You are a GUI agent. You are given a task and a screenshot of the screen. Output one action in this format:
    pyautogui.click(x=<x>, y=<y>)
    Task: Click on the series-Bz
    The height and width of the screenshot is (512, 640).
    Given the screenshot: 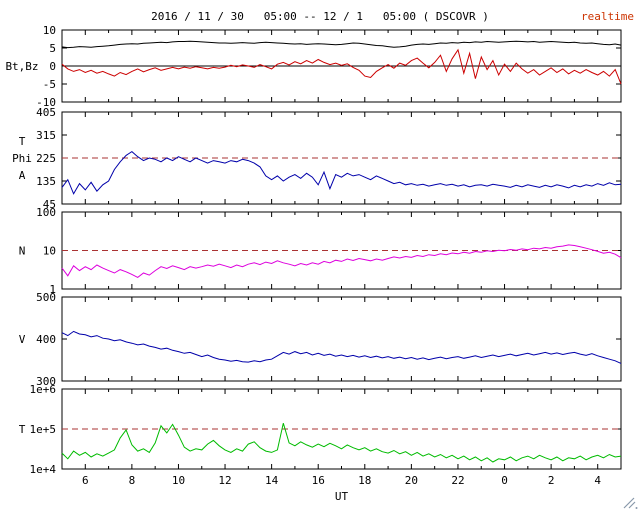 What is the action you would take?
    pyautogui.click(x=341, y=66)
    